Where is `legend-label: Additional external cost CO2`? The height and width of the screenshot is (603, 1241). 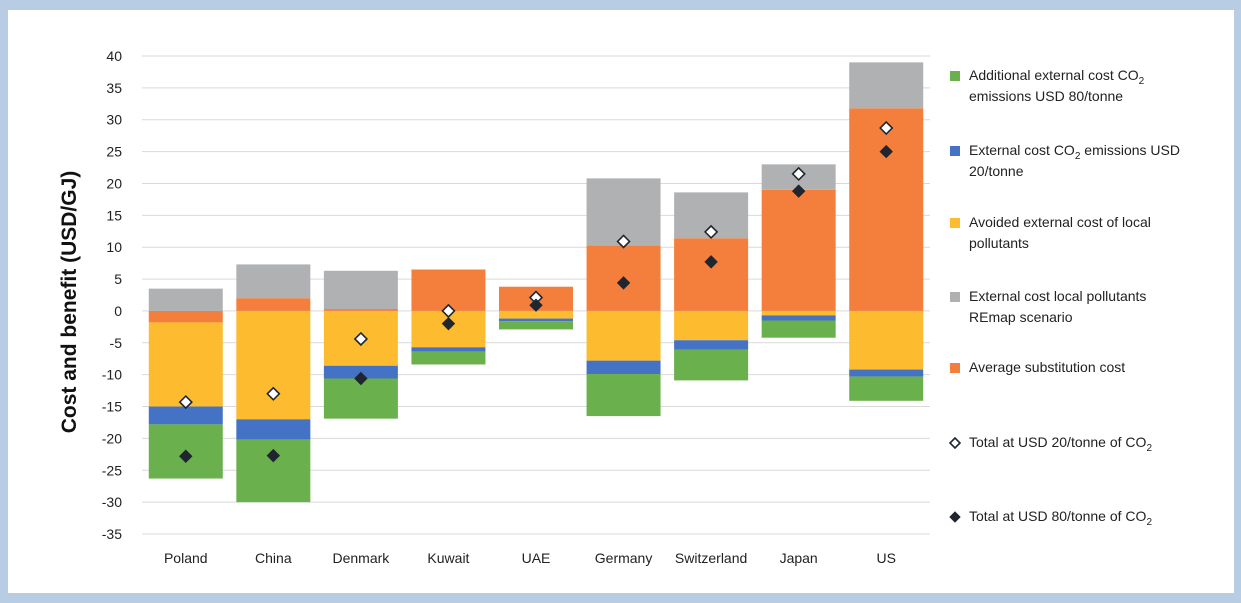
legend-label: Additional external cost CO2 is located at coordinates (1057, 77).